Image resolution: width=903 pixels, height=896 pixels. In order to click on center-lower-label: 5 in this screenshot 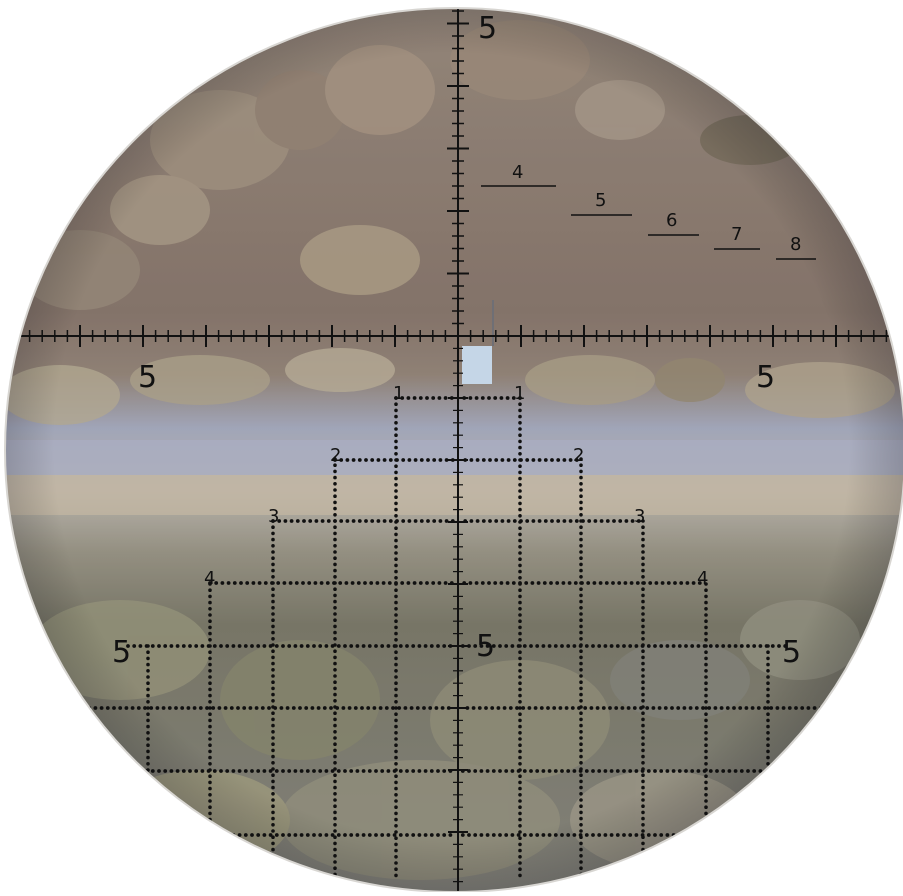, I will do `click(485, 646)`.